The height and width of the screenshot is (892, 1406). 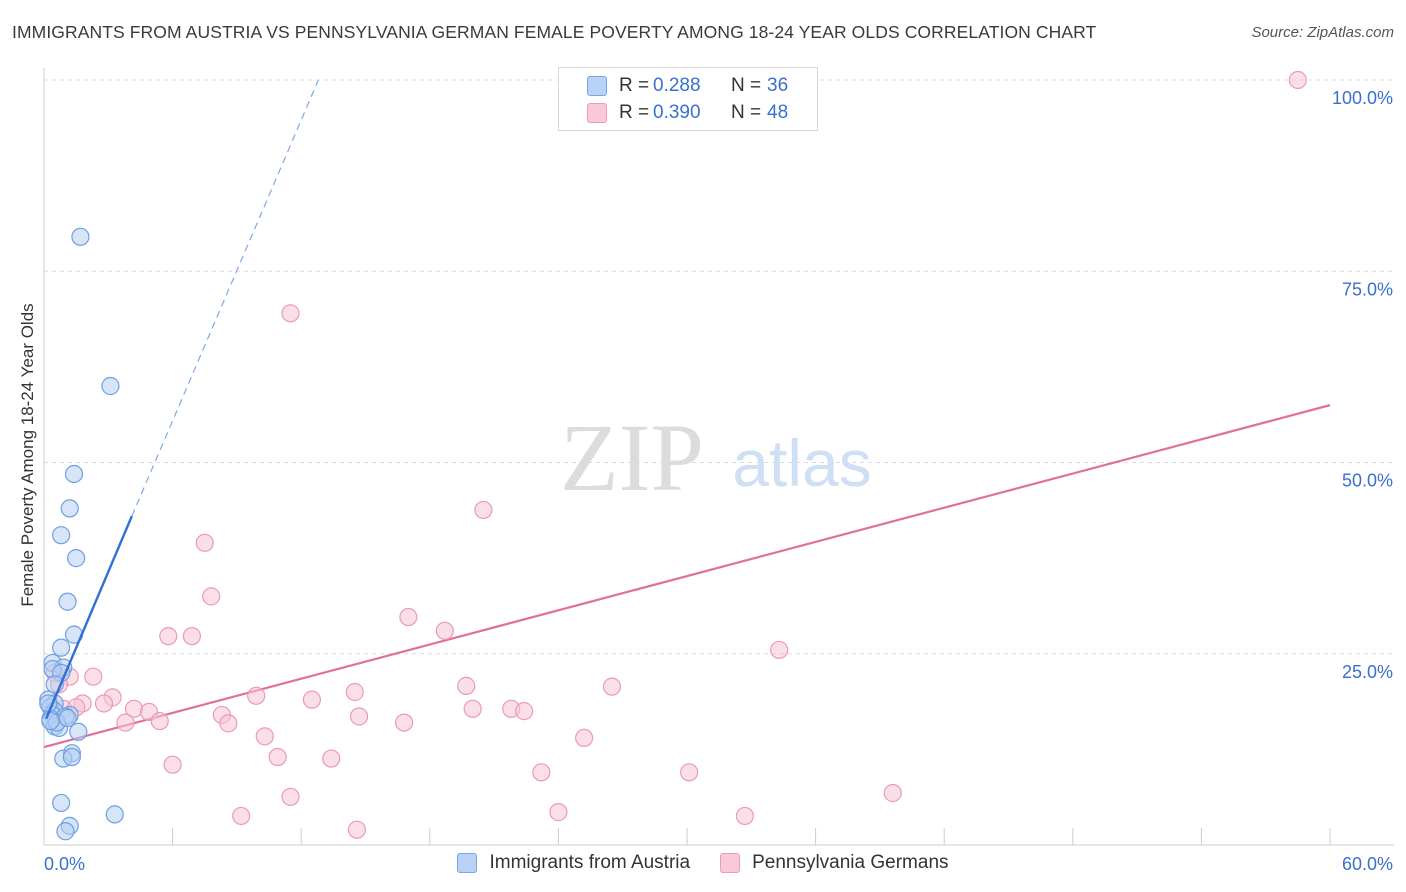 I want to click on legend-row-austria: R = 0.288 N = 36, so click(x=687, y=86).